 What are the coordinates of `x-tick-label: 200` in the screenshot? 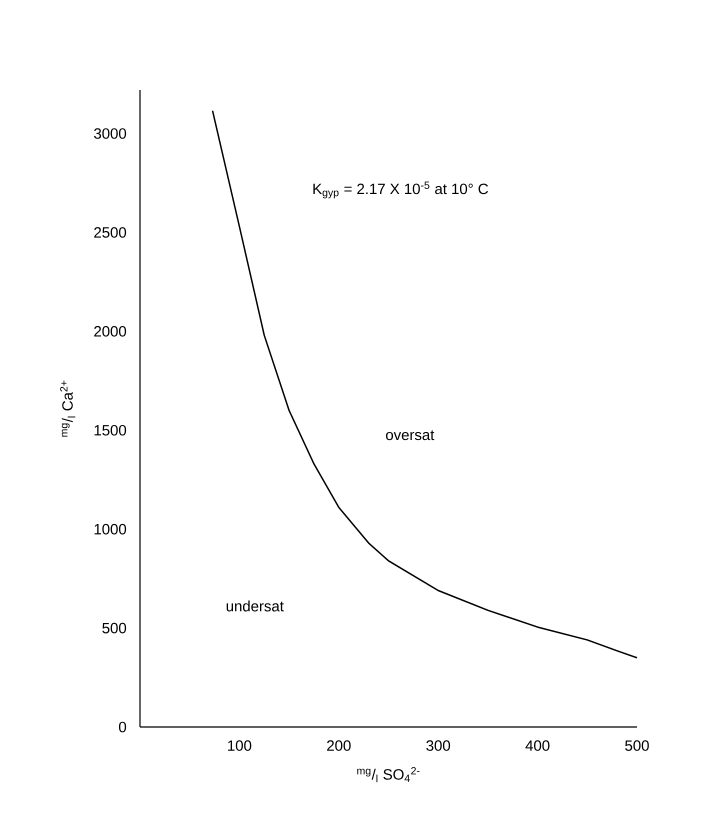 It's located at (339, 745).